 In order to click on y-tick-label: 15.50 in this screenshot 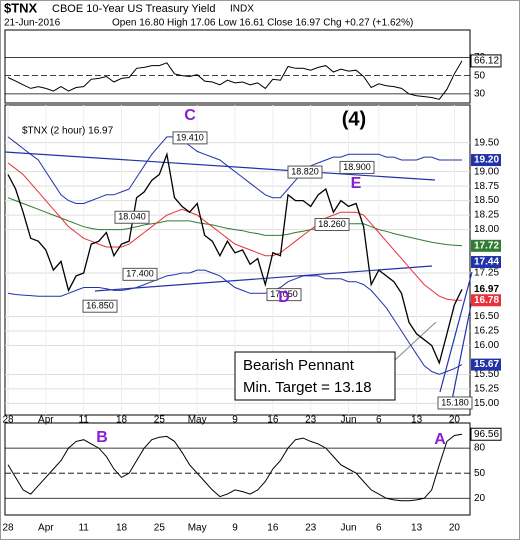, I will do `click(486, 374)`.